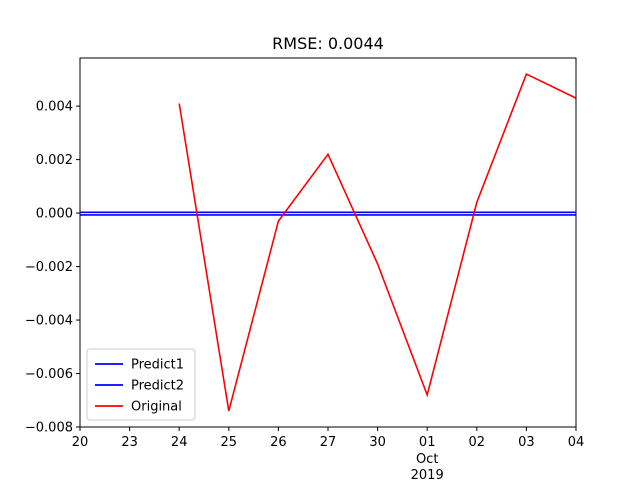  I want to click on legend-label: Original, so click(156, 407).